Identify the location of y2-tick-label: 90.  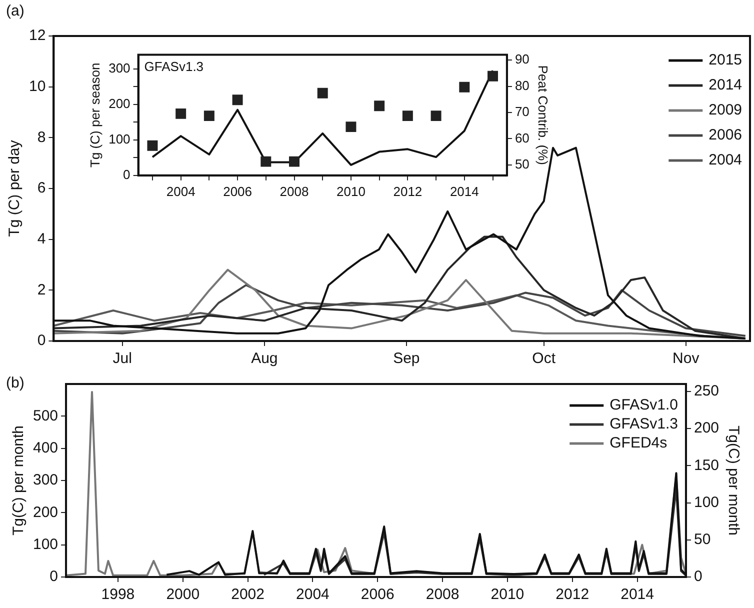
(522, 59).